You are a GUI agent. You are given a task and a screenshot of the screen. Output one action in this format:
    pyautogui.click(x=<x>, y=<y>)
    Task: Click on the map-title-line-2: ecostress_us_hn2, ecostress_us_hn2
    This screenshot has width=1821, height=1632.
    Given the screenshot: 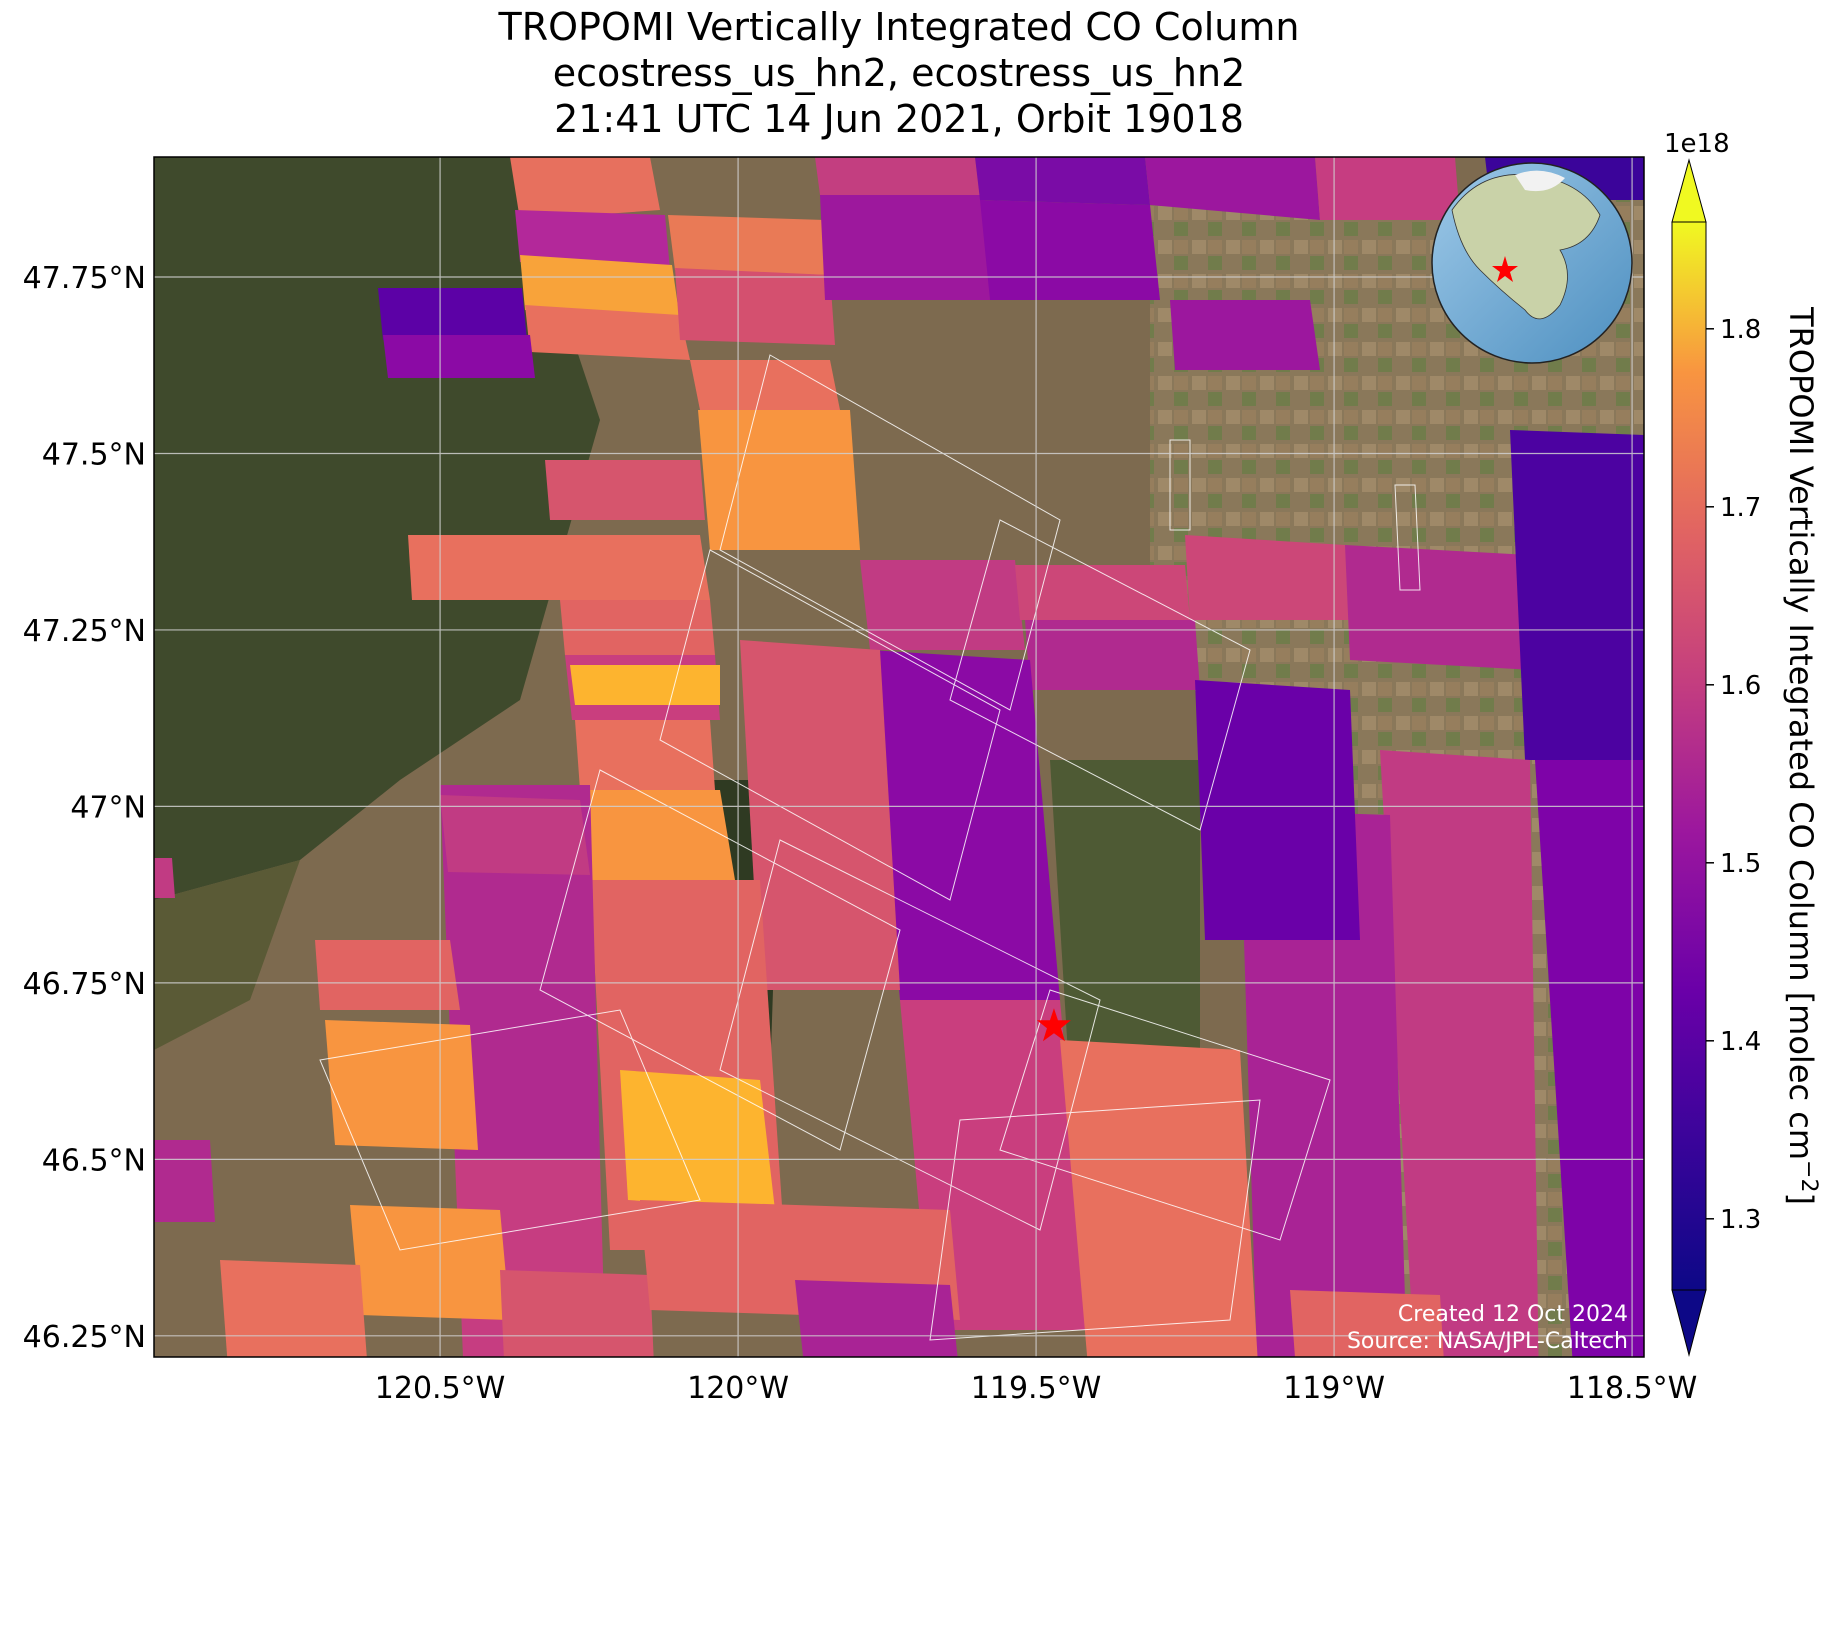 What is the action you would take?
    pyautogui.click(x=899, y=73)
    